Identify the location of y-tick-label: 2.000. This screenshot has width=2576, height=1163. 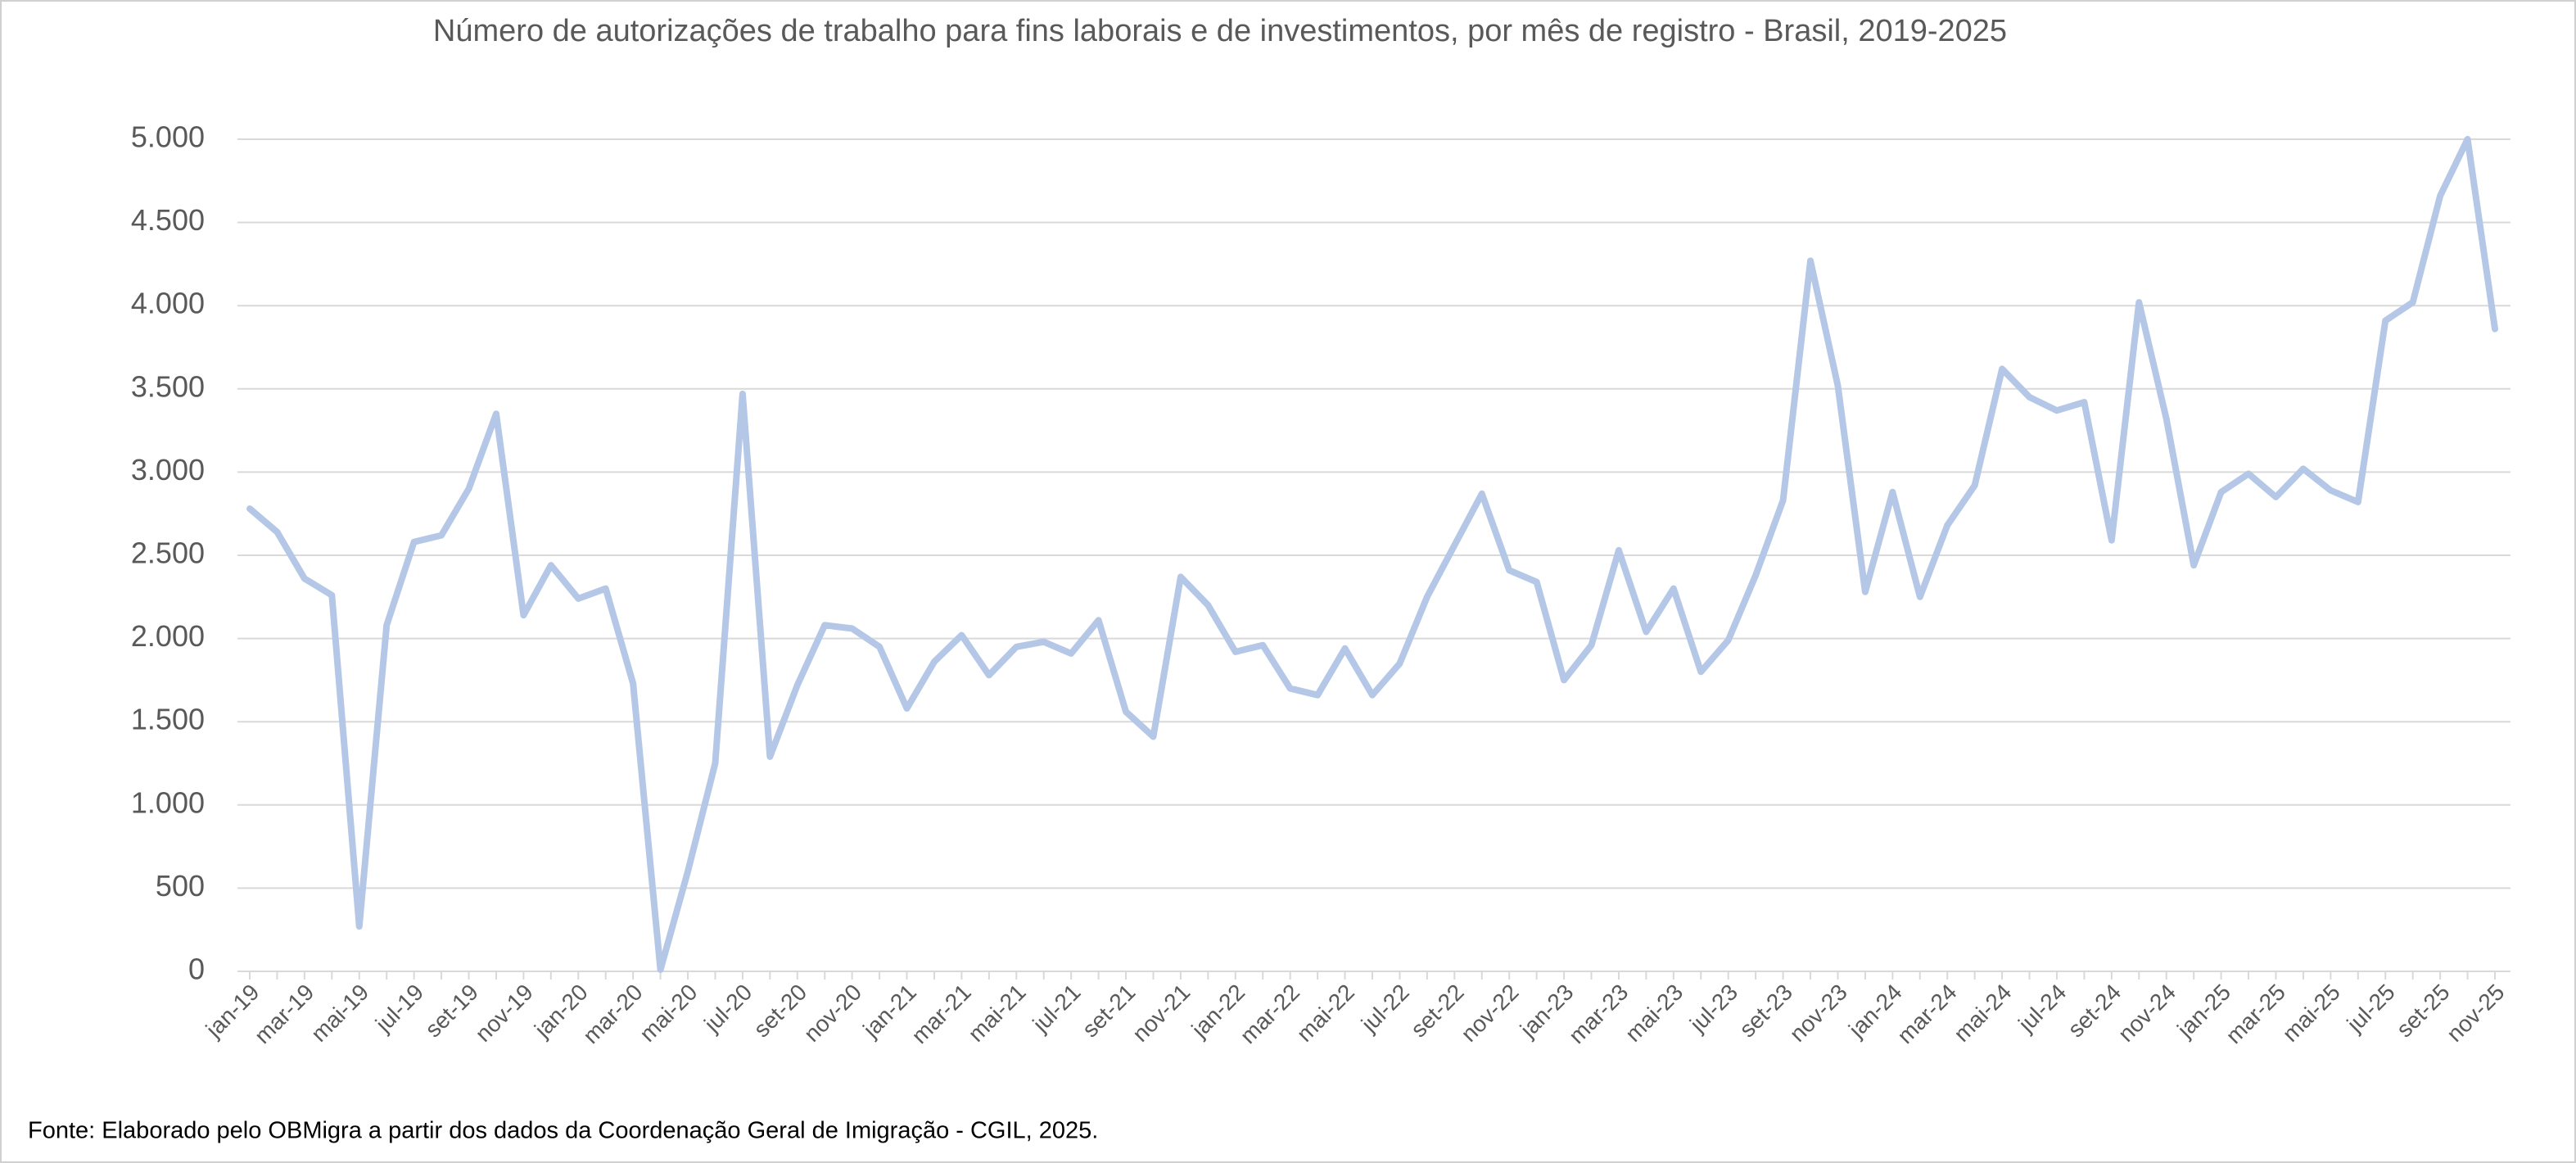
(168, 636).